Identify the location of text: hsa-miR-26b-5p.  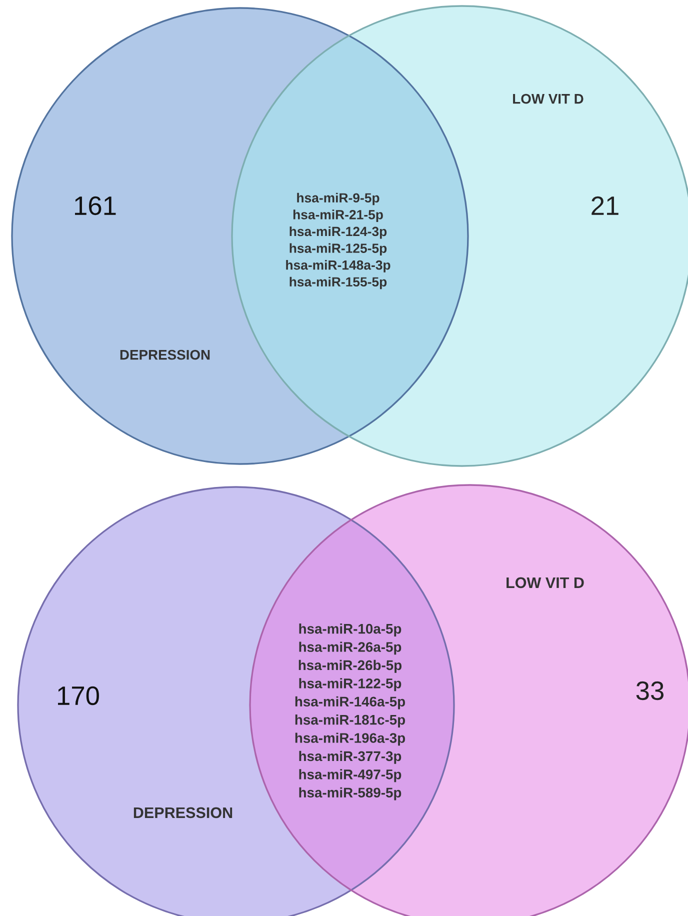
(350, 666).